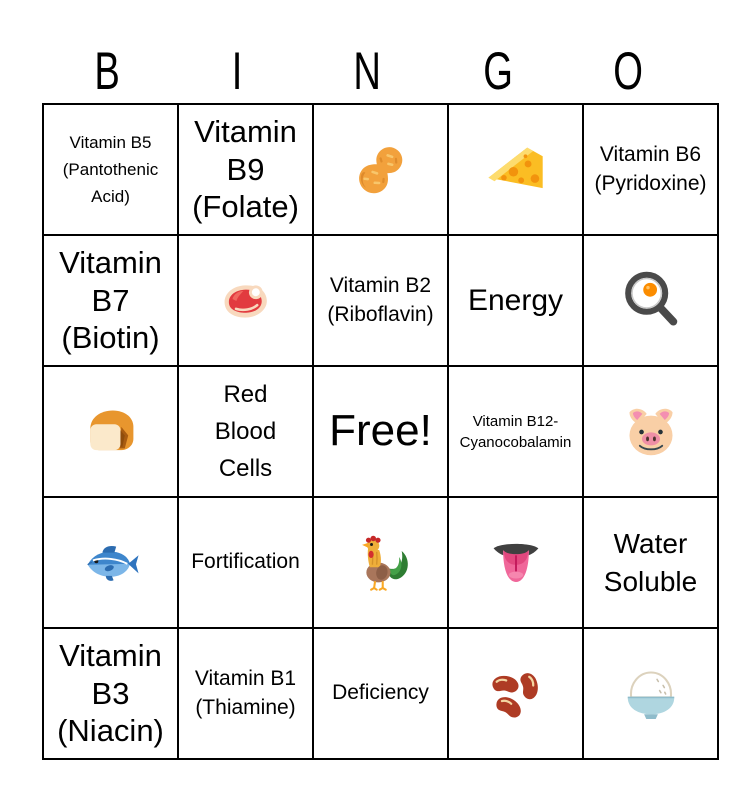 Image resolution: width=736 pixels, height=800 pixels. I want to click on cell-red-blood-cells: Red Blood Cells, so click(245, 431).